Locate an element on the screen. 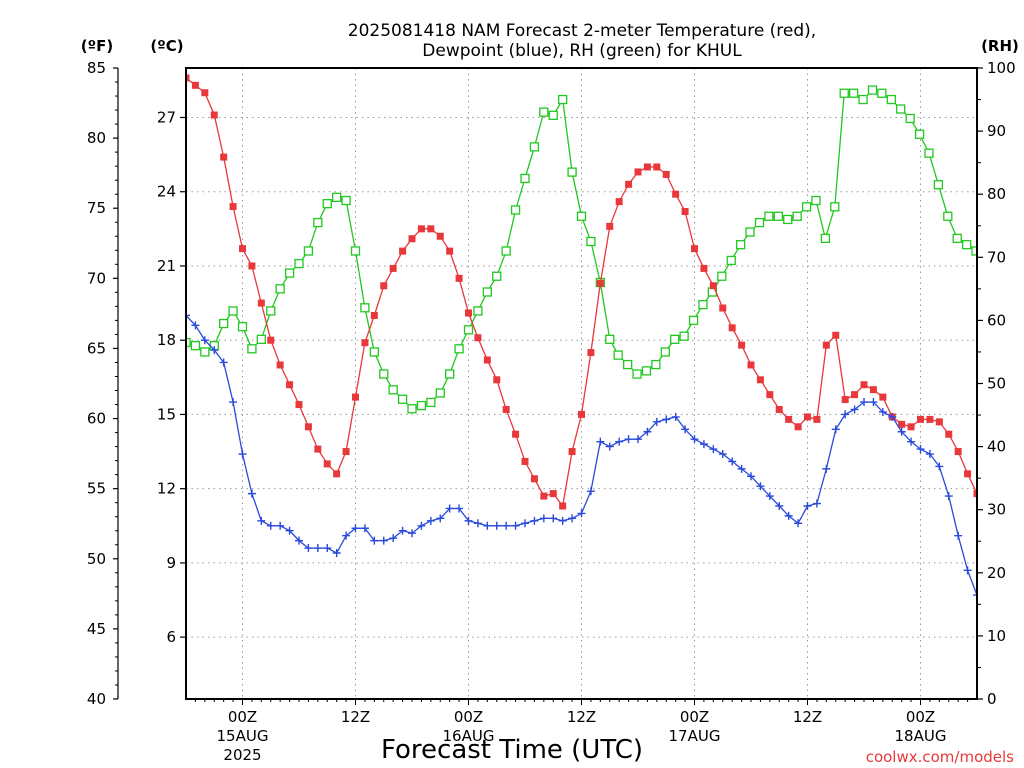 The image size is (1024, 768). fahrenheit-tick-label: 50 is located at coordinates (96, 559).